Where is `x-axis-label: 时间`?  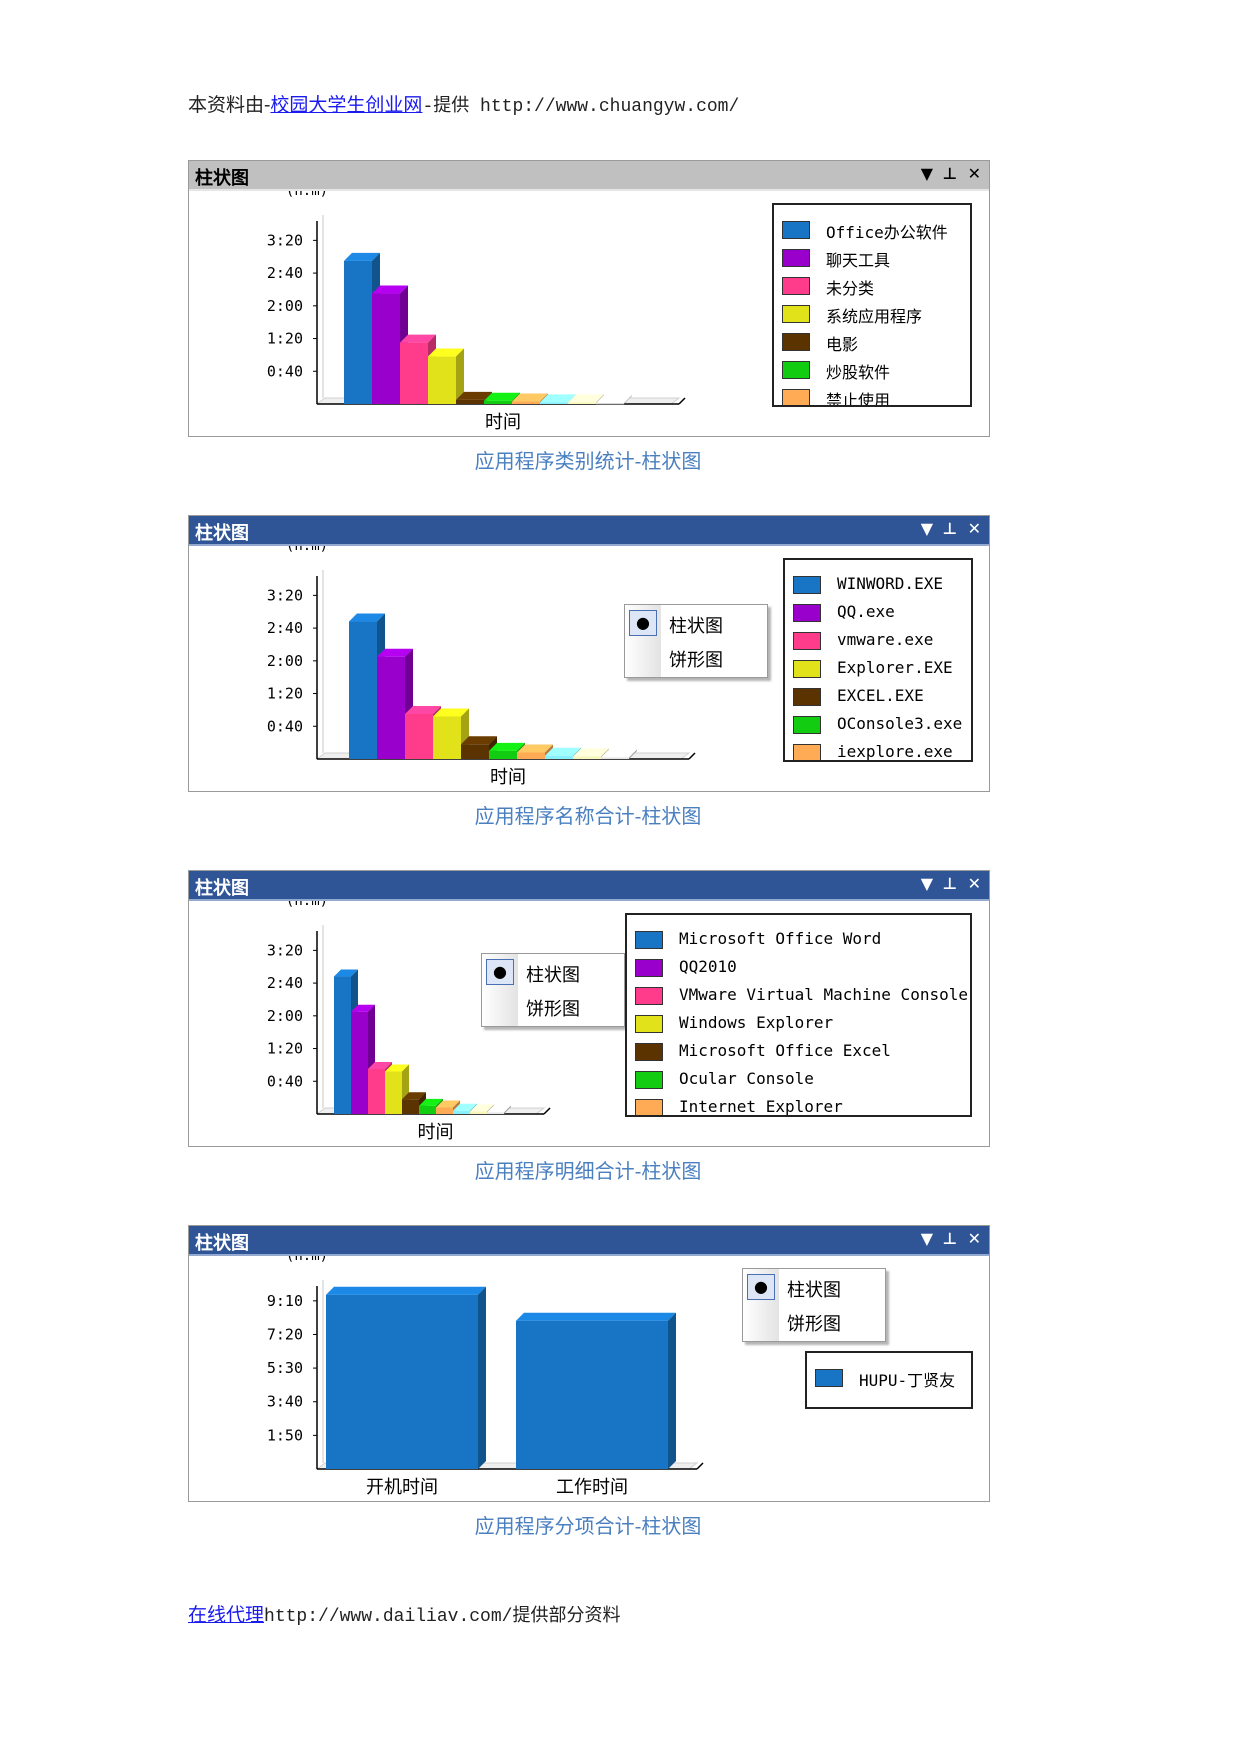
x-axis-label: 时间 is located at coordinates (503, 422).